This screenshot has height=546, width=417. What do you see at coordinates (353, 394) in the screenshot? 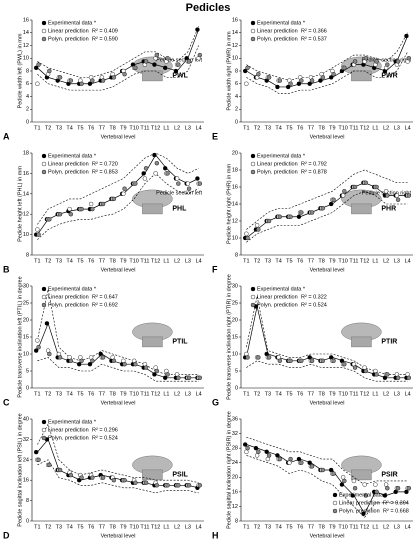
I see `x-tick-label: T11` at bounding box center [353, 394].